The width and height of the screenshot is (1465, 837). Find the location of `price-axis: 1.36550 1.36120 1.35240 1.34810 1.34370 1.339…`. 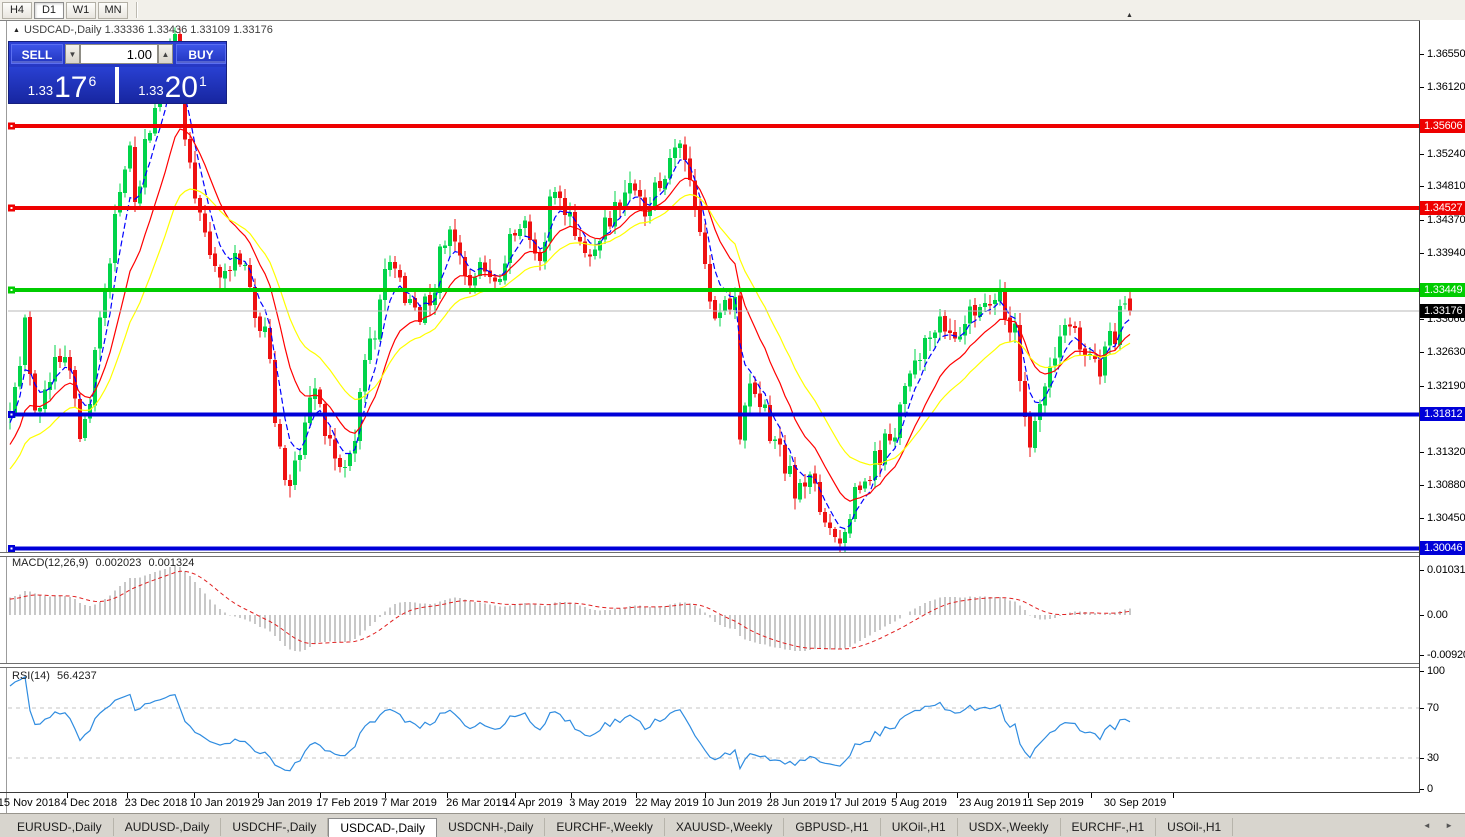

price-axis: 1.36550 1.36120 1.35240 1.34810 1.34370 1.339… is located at coordinates (1442, 407).